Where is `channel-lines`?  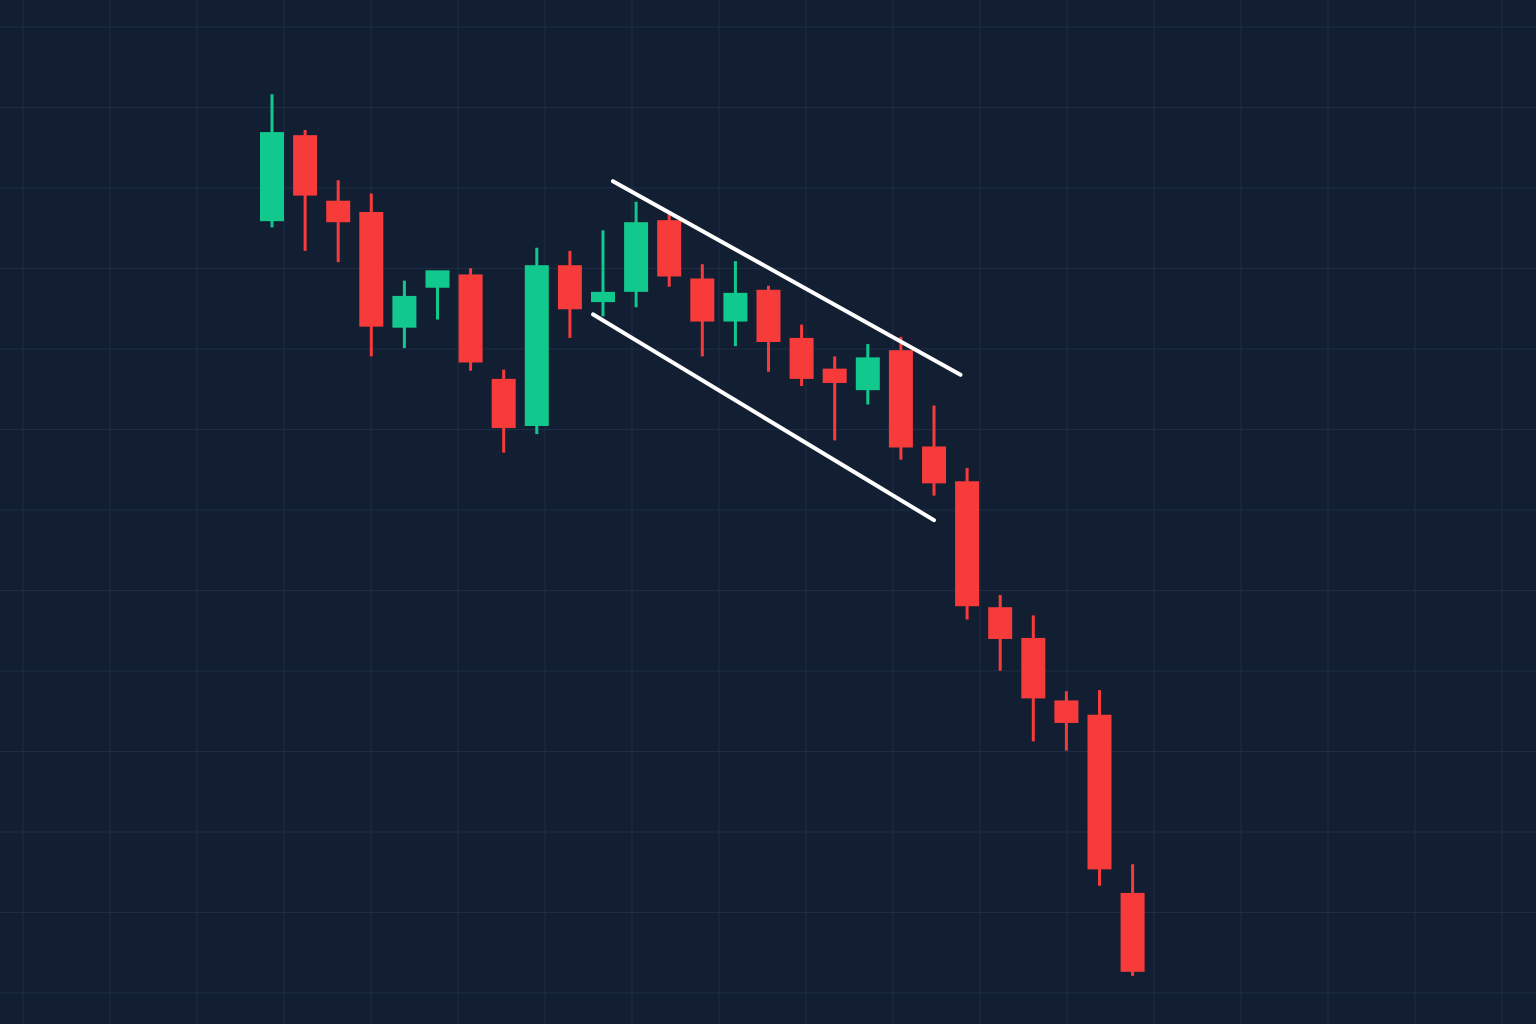
channel-lines is located at coordinates (777, 351).